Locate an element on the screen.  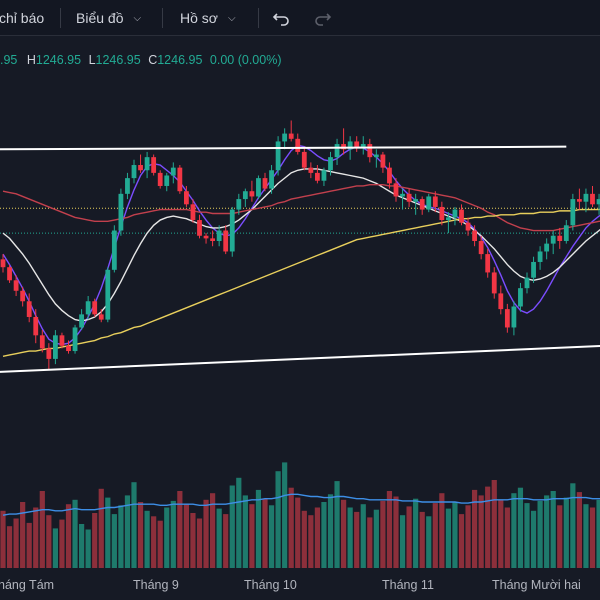
legend-high-key: H is located at coordinates (31, 60).